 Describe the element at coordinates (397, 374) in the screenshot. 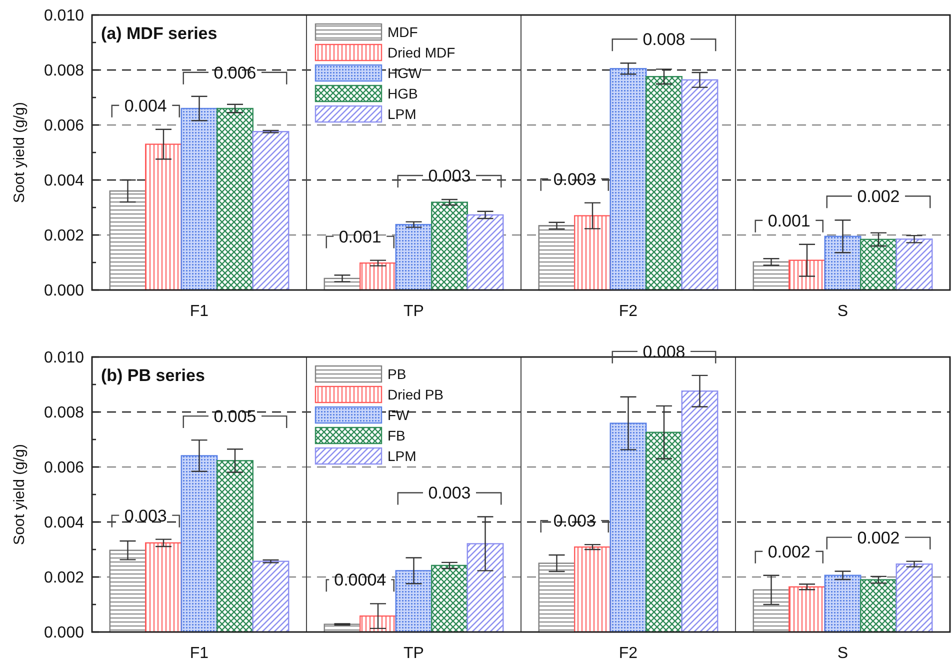

I see `legend-label: PB` at that location.